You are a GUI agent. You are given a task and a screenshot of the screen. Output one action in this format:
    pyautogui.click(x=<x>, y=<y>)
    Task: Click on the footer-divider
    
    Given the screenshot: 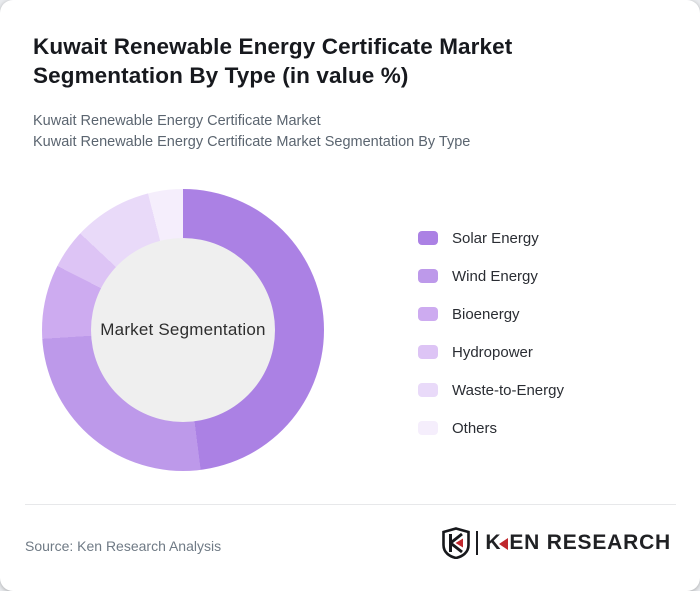 What is the action you would take?
    pyautogui.click(x=350, y=504)
    